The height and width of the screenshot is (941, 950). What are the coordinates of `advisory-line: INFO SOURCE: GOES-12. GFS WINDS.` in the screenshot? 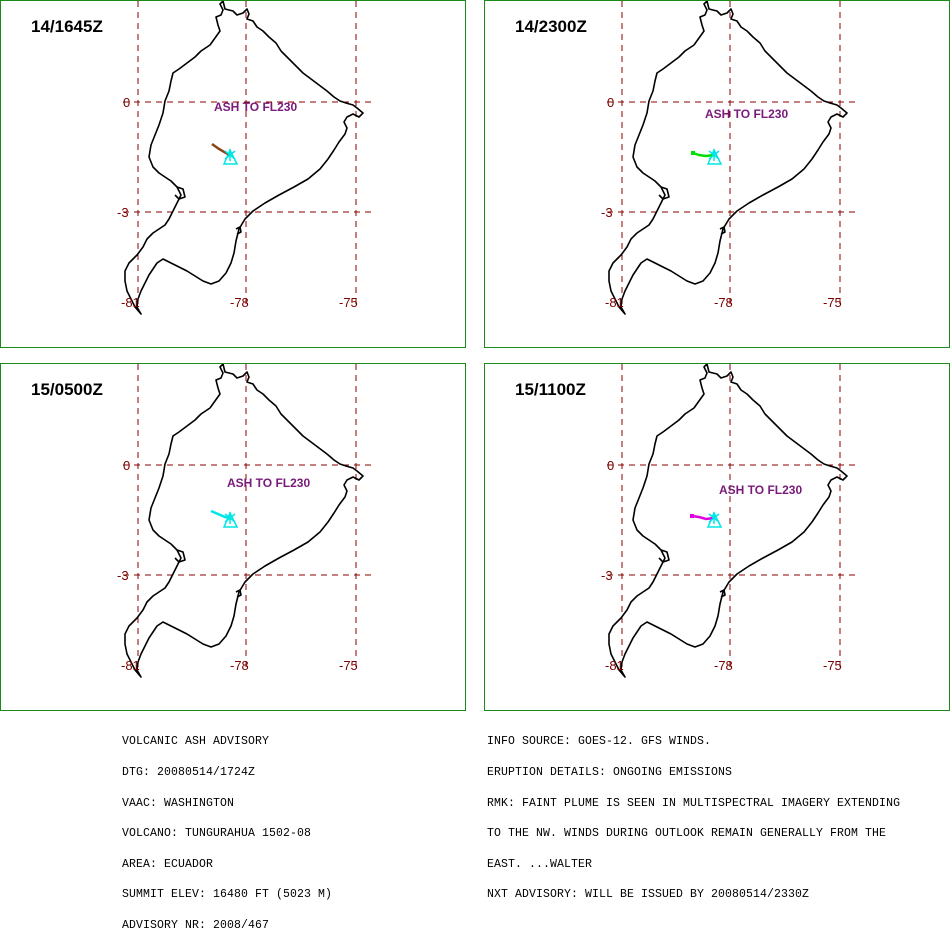 It's located at (599, 742).